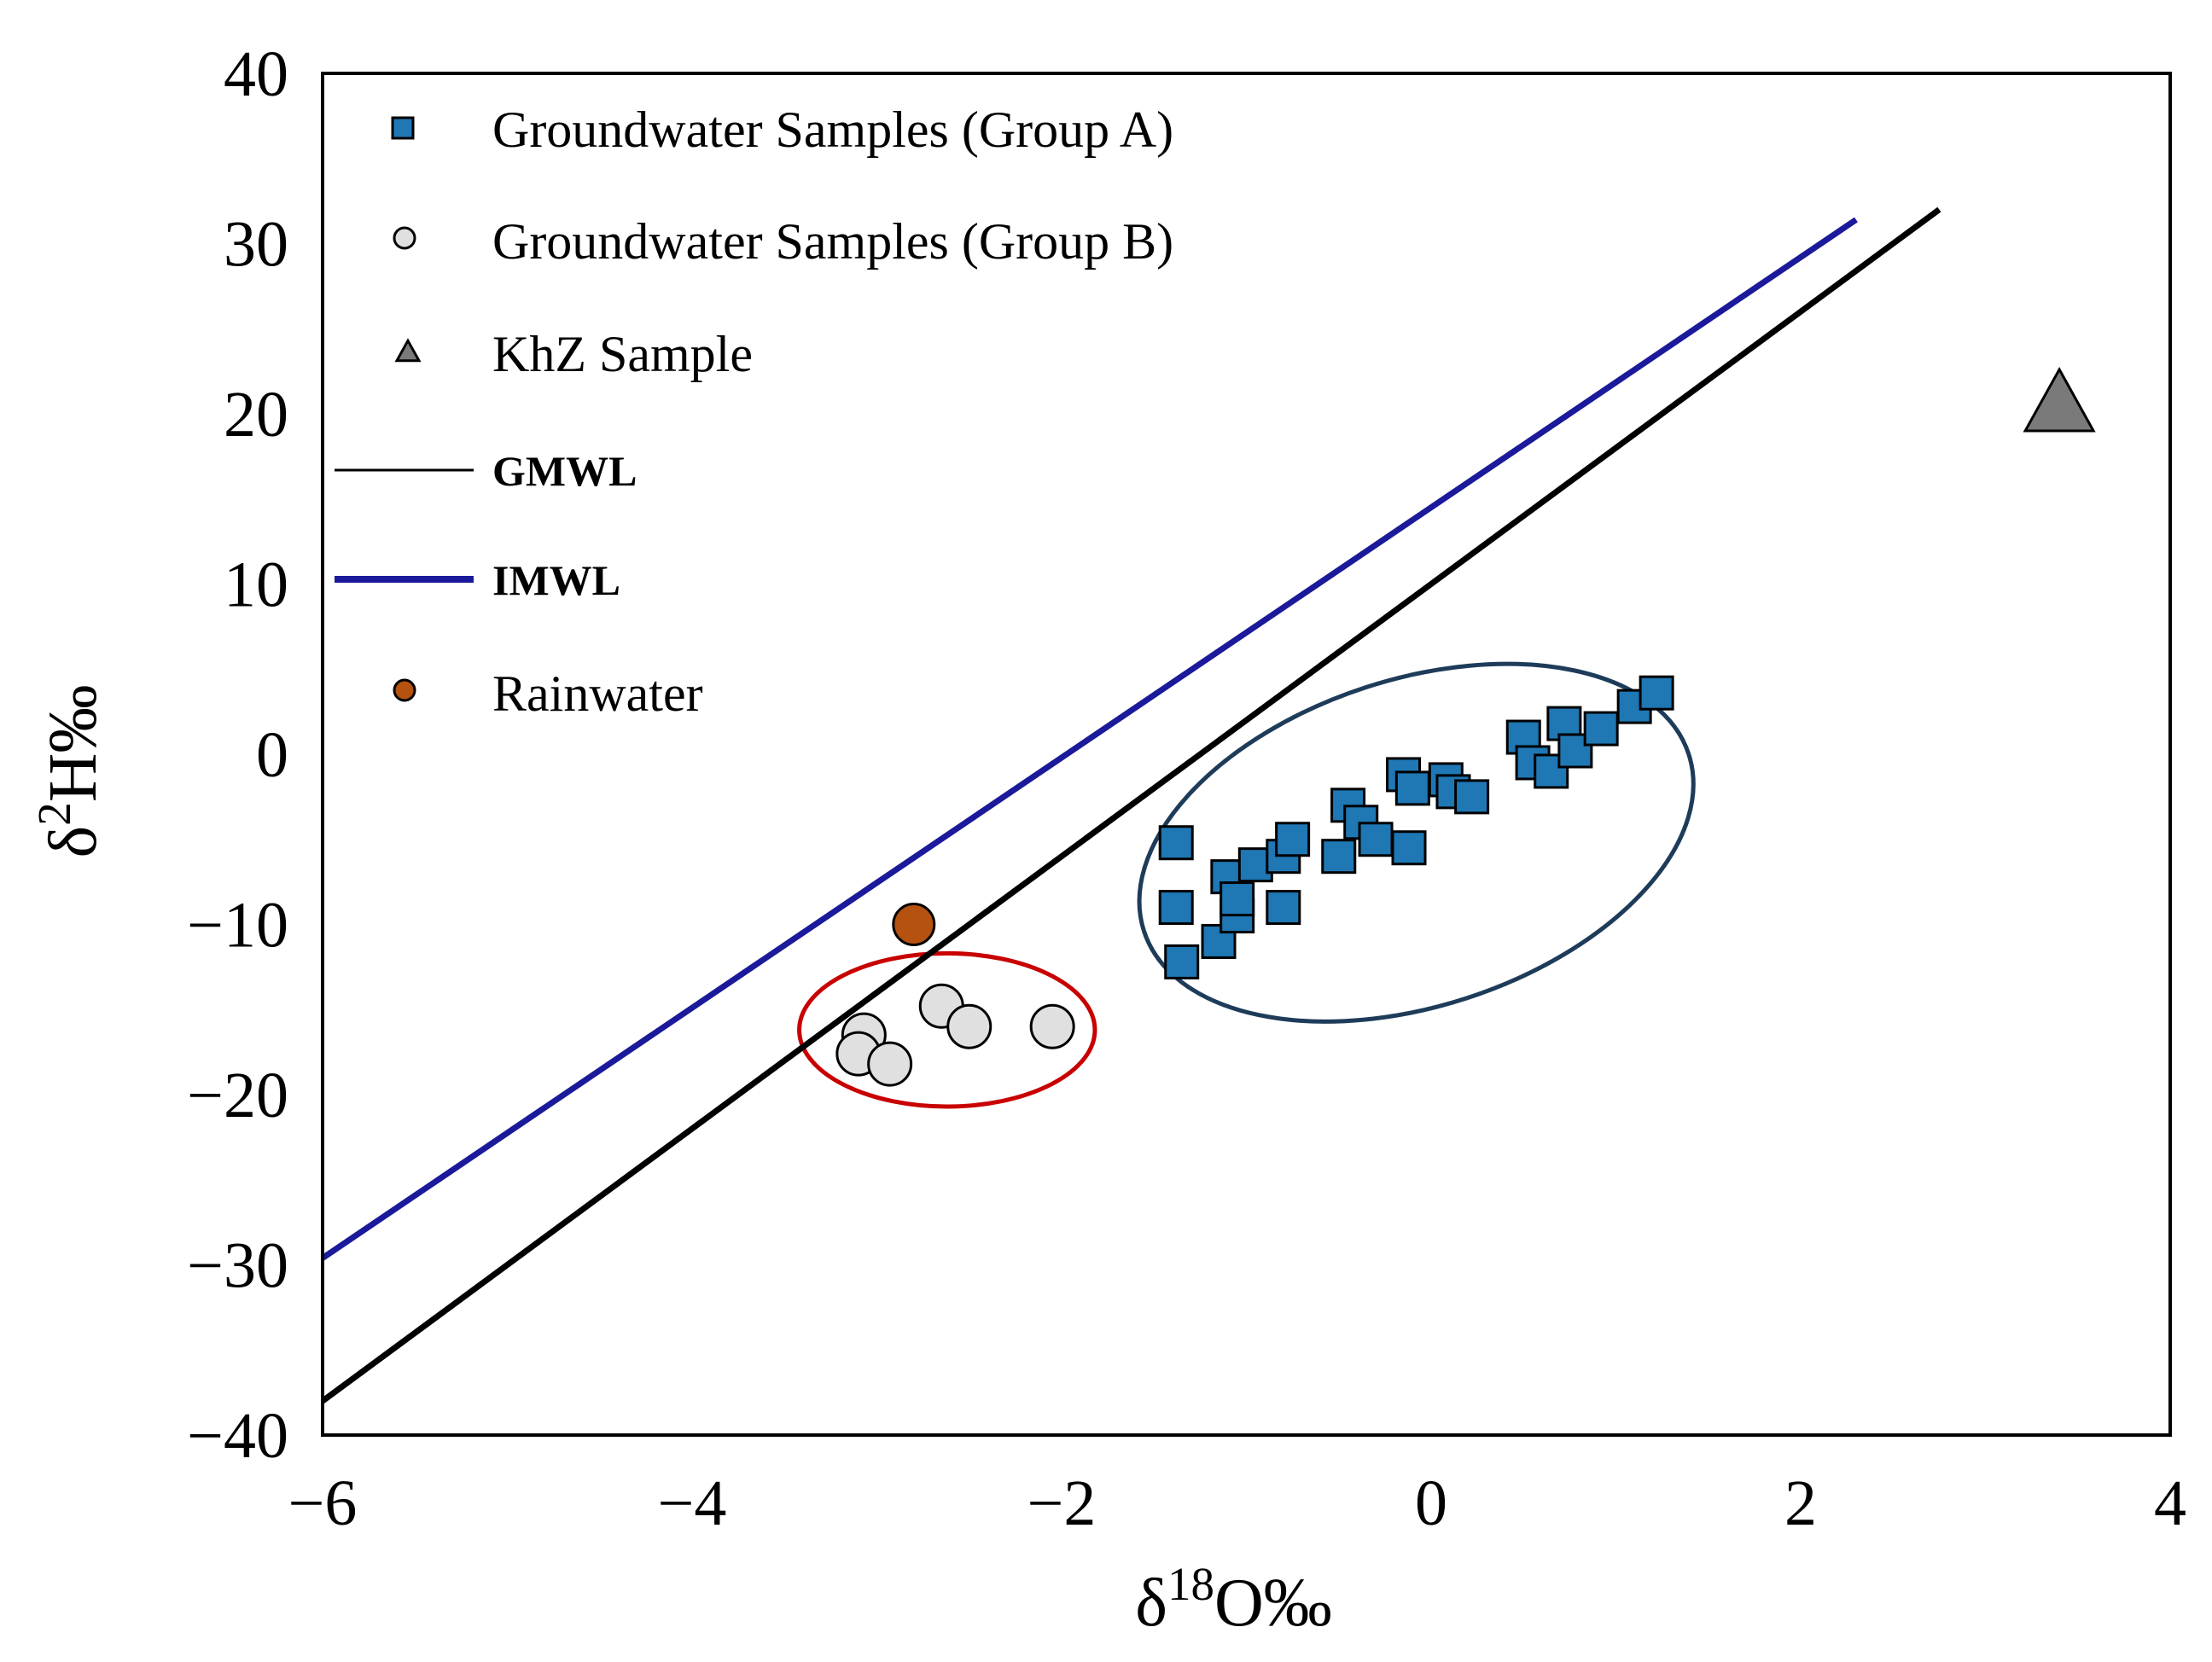 The height and width of the screenshot is (1662, 2212). What do you see at coordinates (1273, 1603) in the screenshot?
I see `x-axis-title-rest: O‰` at bounding box center [1273, 1603].